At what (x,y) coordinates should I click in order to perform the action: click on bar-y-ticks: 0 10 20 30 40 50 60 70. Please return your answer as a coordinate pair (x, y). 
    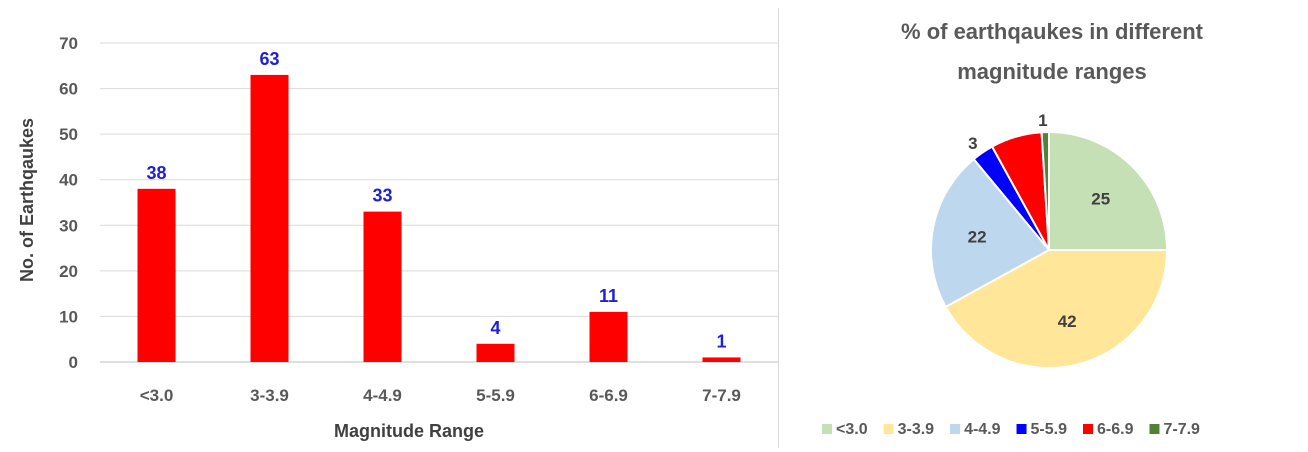
    Looking at the image, I should click on (68, 203).